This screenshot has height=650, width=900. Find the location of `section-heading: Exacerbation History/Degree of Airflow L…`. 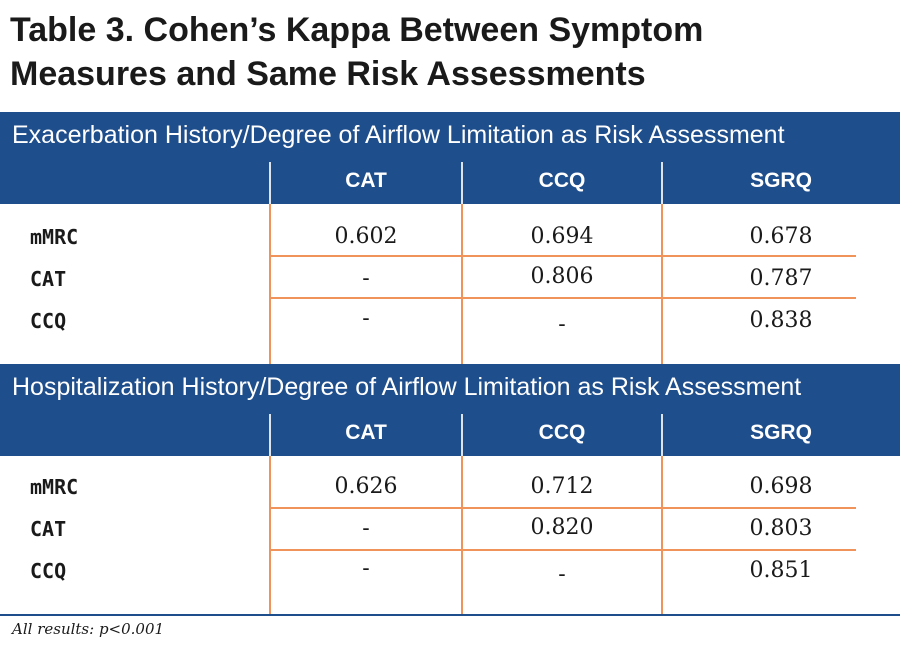

section-heading: Exacerbation History/Degree of Airflow L… is located at coordinates (398, 135).